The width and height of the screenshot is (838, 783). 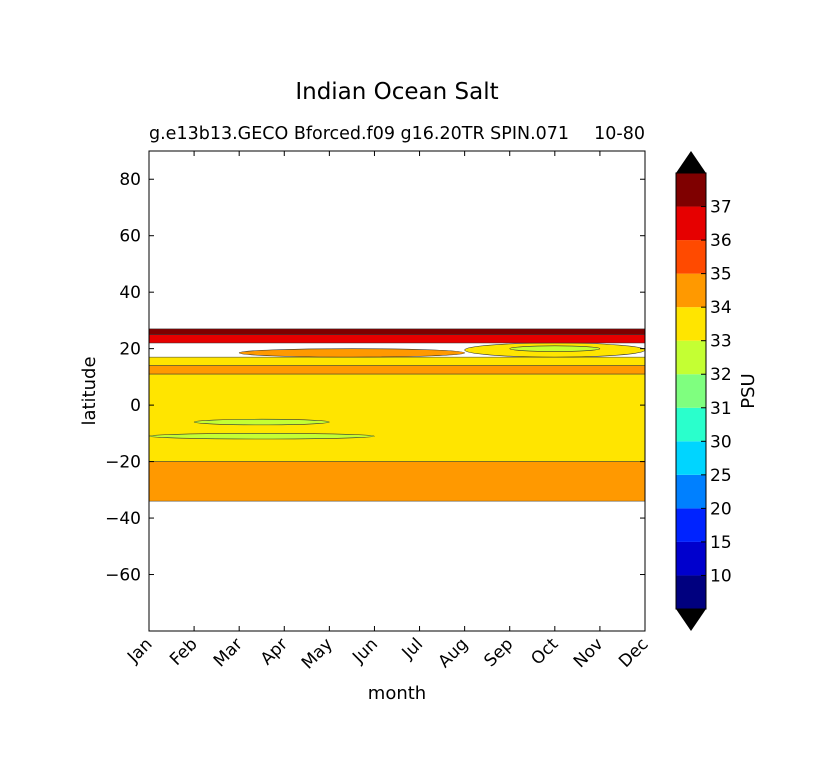 What do you see at coordinates (721, 375) in the screenshot?
I see `colorbar-tick-label: 32` at bounding box center [721, 375].